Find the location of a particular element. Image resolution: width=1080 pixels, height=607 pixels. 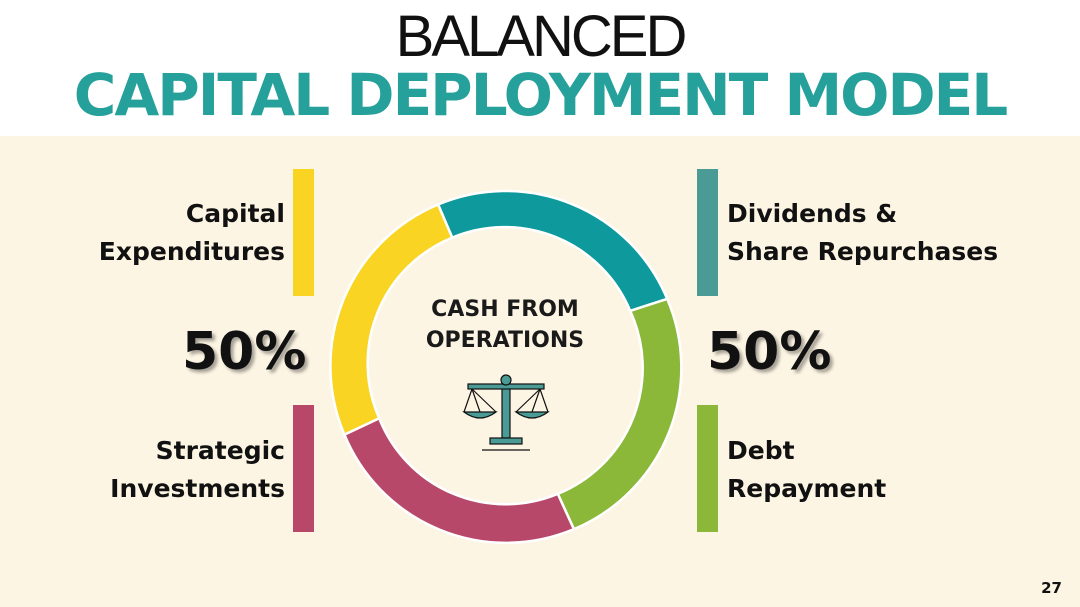

debt-label-line2: Repayment is located at coordinates (807, 488).